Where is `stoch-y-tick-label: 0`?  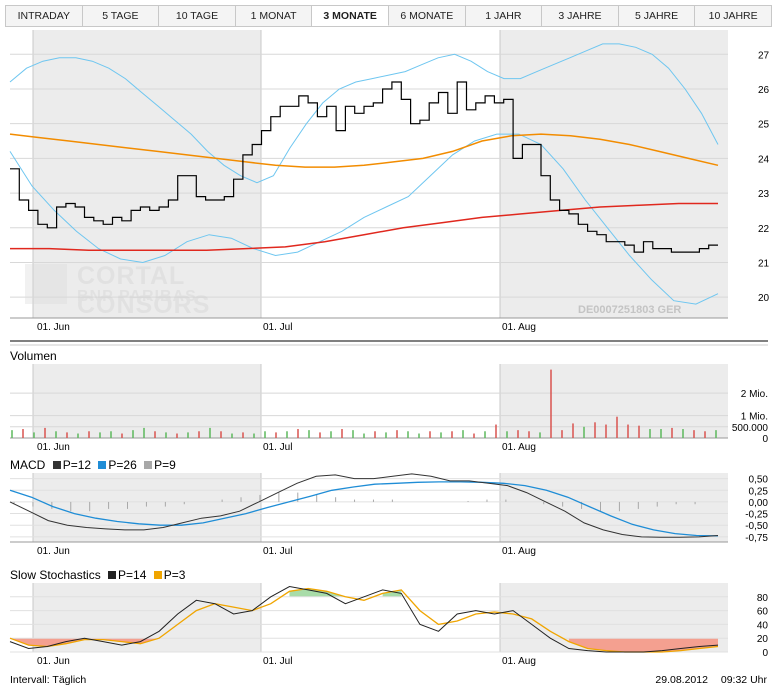 stoch-y-tick-label: 0 is located at coordinates (765, 653).